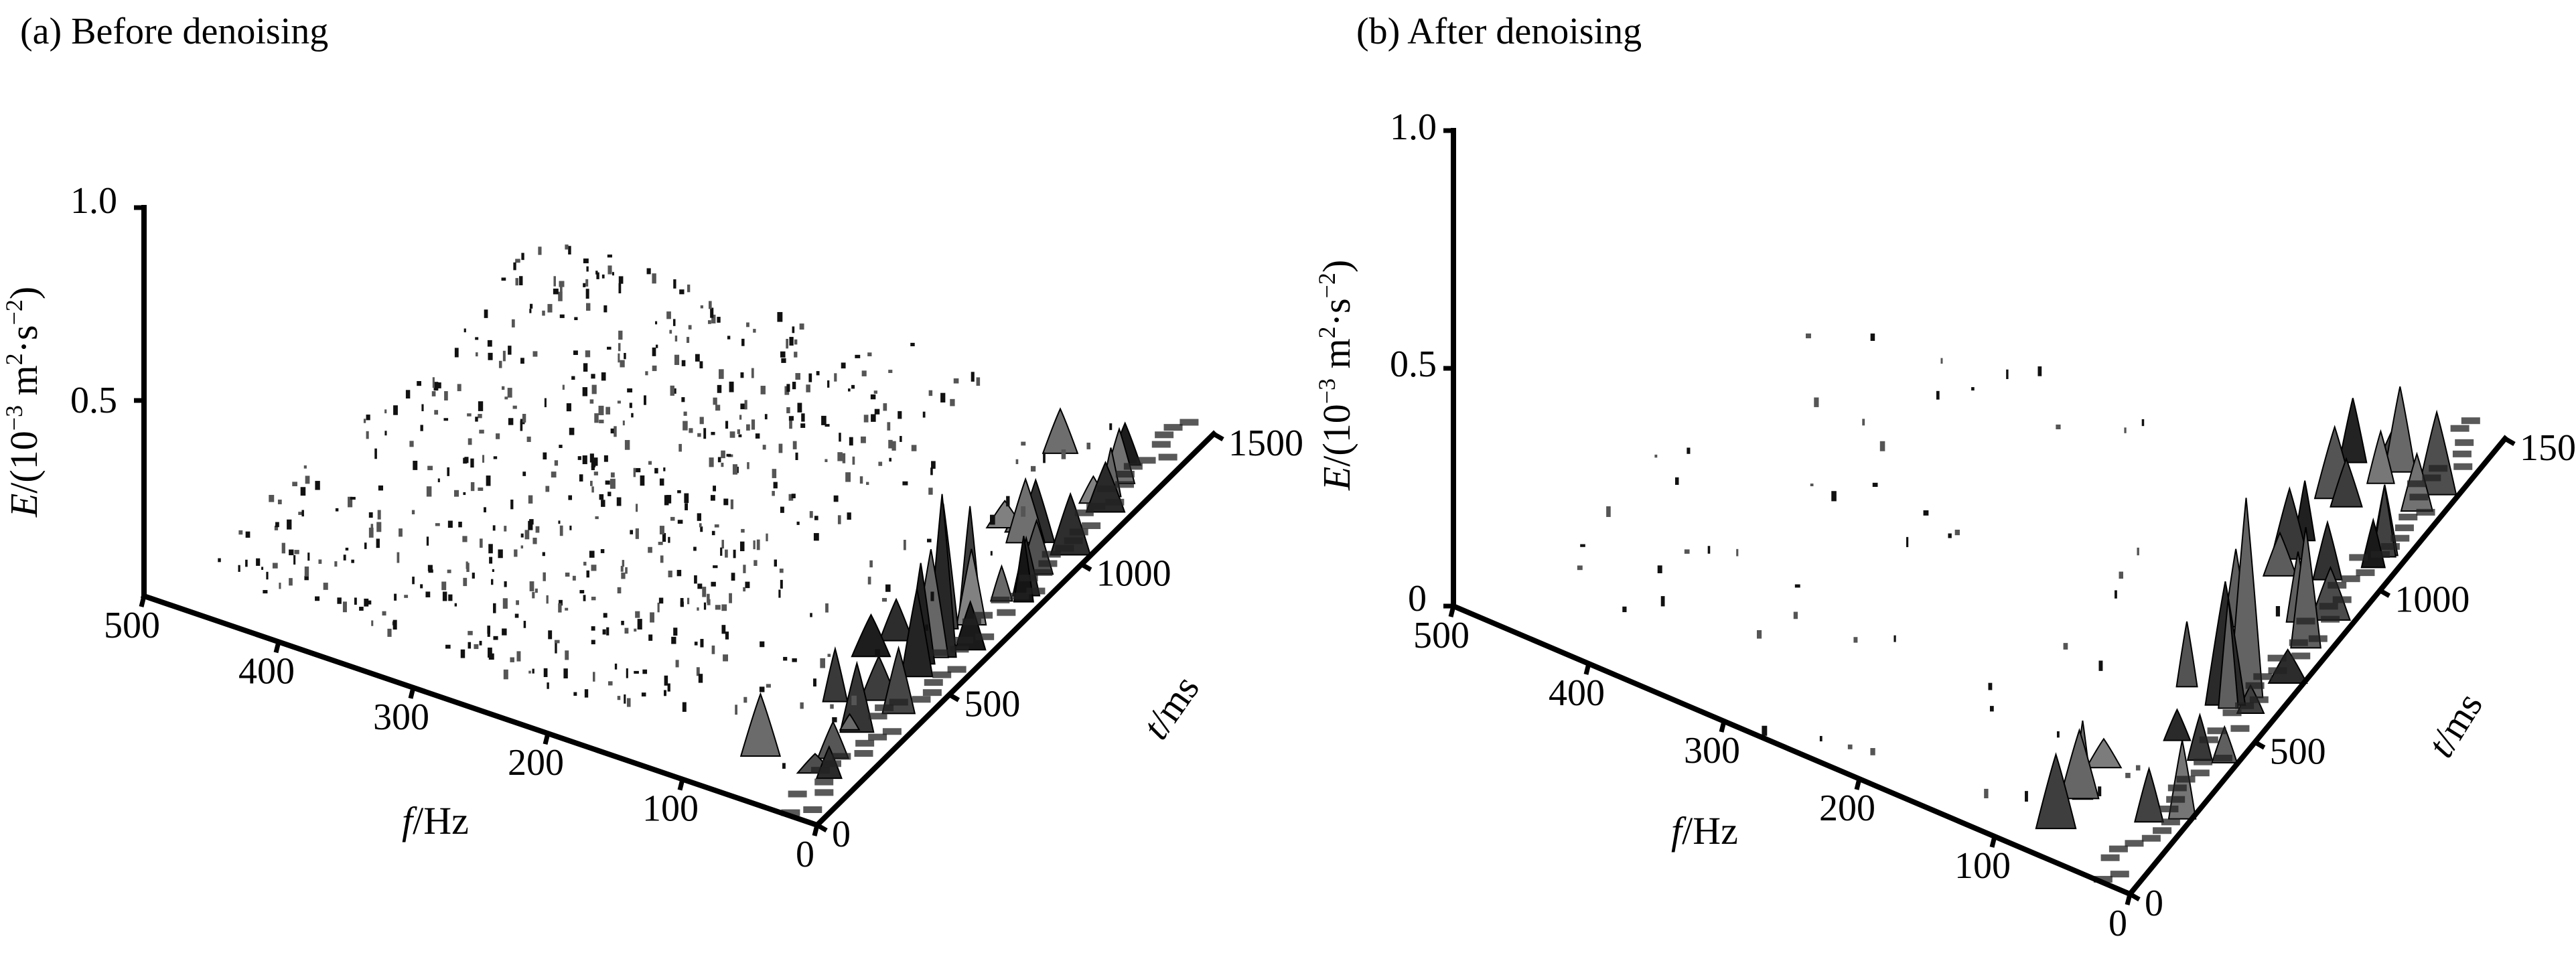 This screenshot has height=957, width=2576. What do you see at coordinates (2117, 923) in the screenshot?
I see `f-tick-label: 0` at bounding box center [2117, 923].